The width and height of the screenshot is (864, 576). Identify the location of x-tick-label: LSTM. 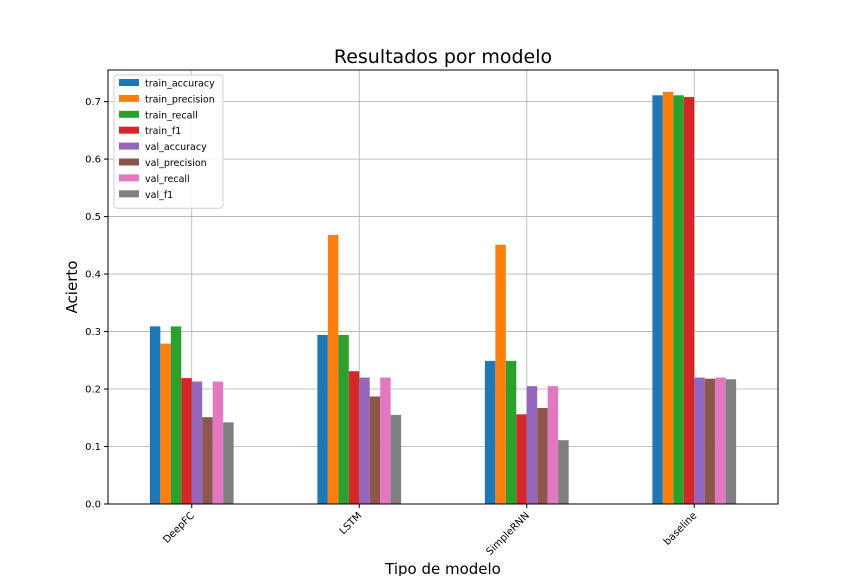
(351, 523).